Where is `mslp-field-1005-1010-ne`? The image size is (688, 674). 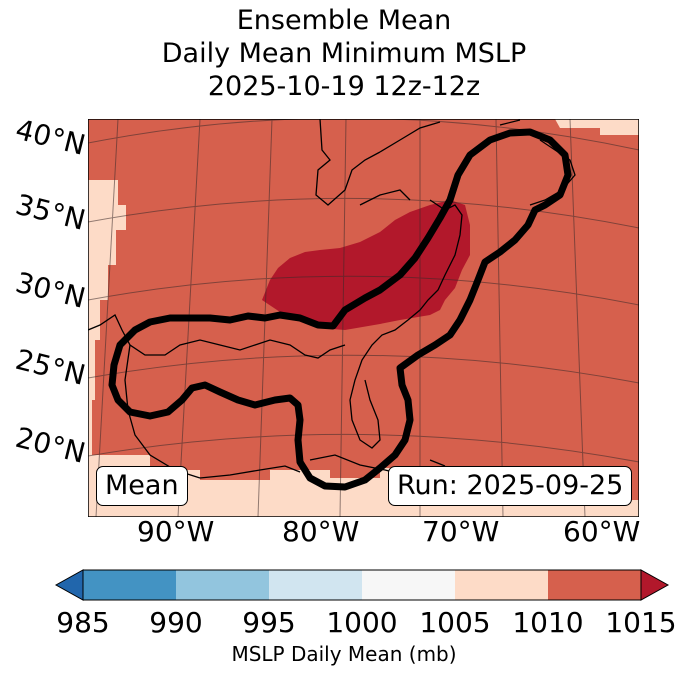
mslp-field-1005-1010-ne is located at coordinates (597, 127).